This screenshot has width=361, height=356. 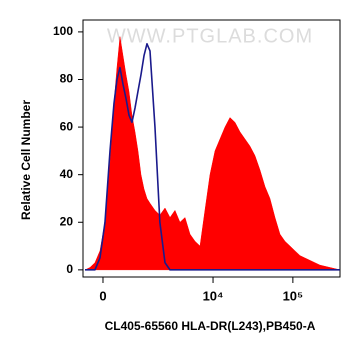 What do you see at coordinates (210, 36) in the screenshot?
I see `watermark: WWW.PTGLAB.COM` at bounding box center [210, 36].